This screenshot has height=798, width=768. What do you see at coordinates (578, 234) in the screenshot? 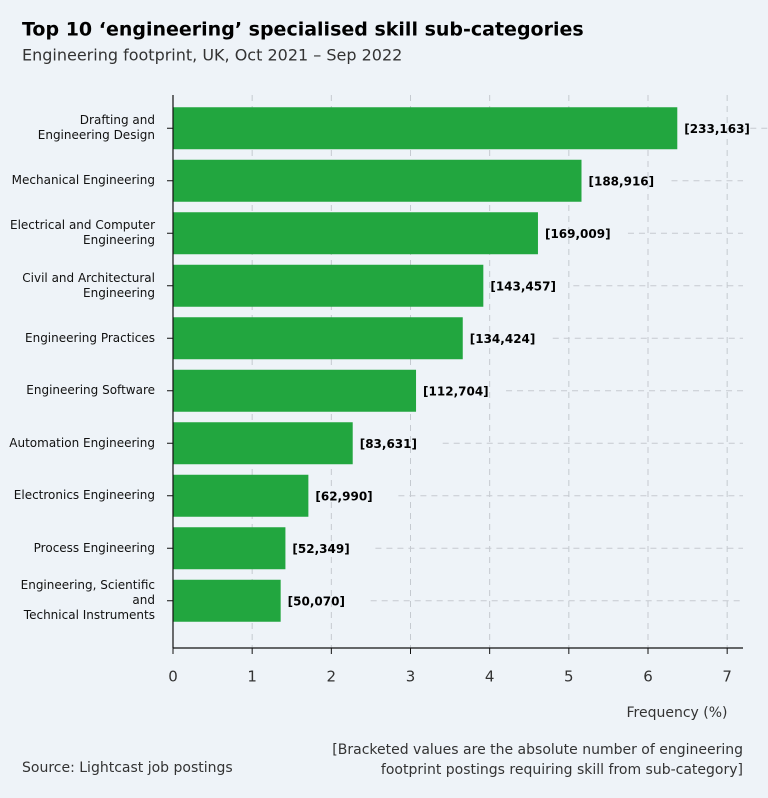
I see `count-label: [169,009]` at bounding box center [578, 234].